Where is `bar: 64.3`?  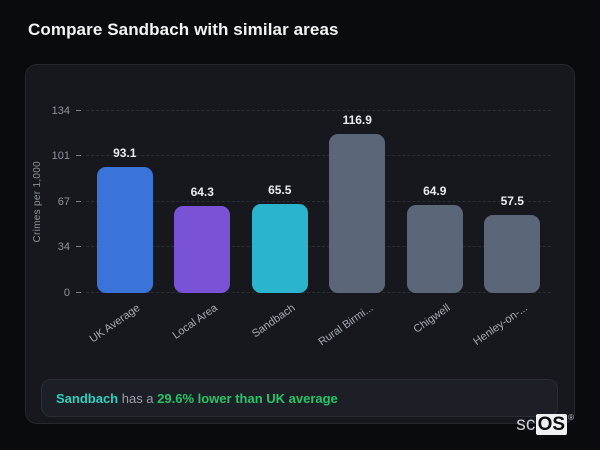 bar: 64.3 is located at coordinates (202, 239).